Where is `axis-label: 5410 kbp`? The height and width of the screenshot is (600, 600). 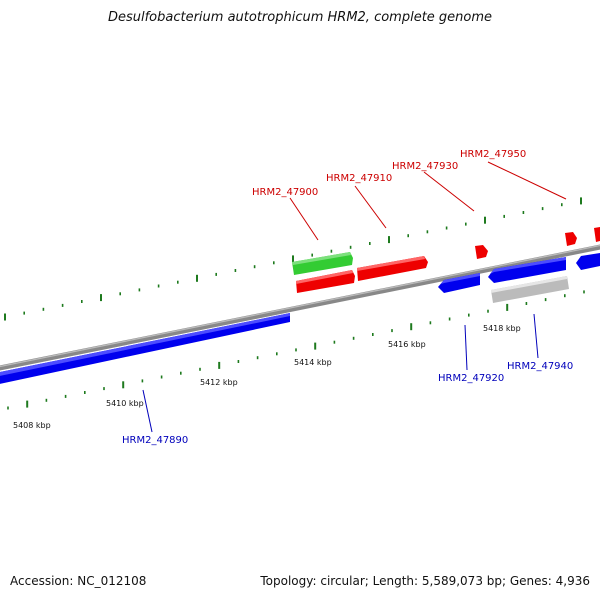
axis-label: 5410 kbp is located at coordinates (125, 403).